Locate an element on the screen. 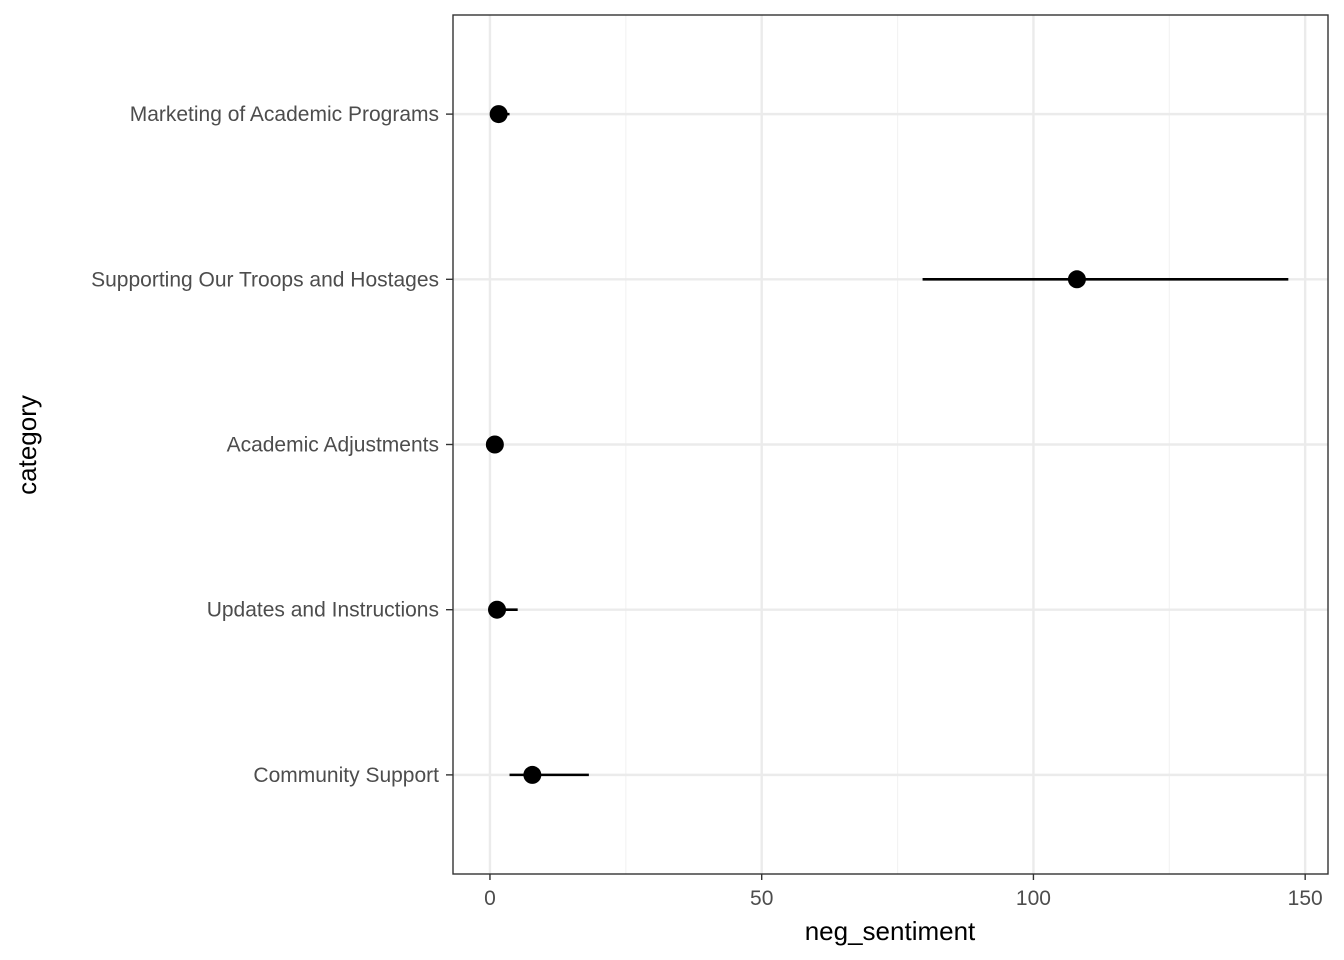 This screenshot has width=1344, height=960. y-axis-title: category is located at coordinates (27, 445).